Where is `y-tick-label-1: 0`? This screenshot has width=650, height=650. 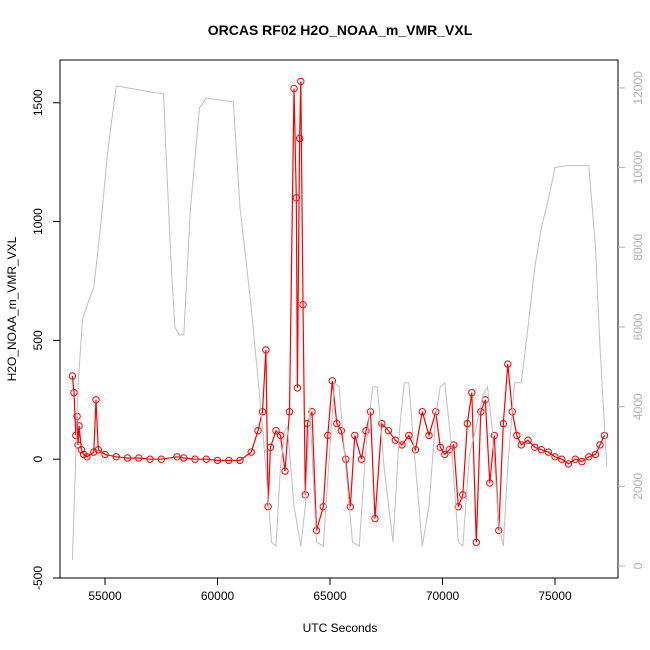
y-tick-label-1: 0 is located at coordinates (38, 459).